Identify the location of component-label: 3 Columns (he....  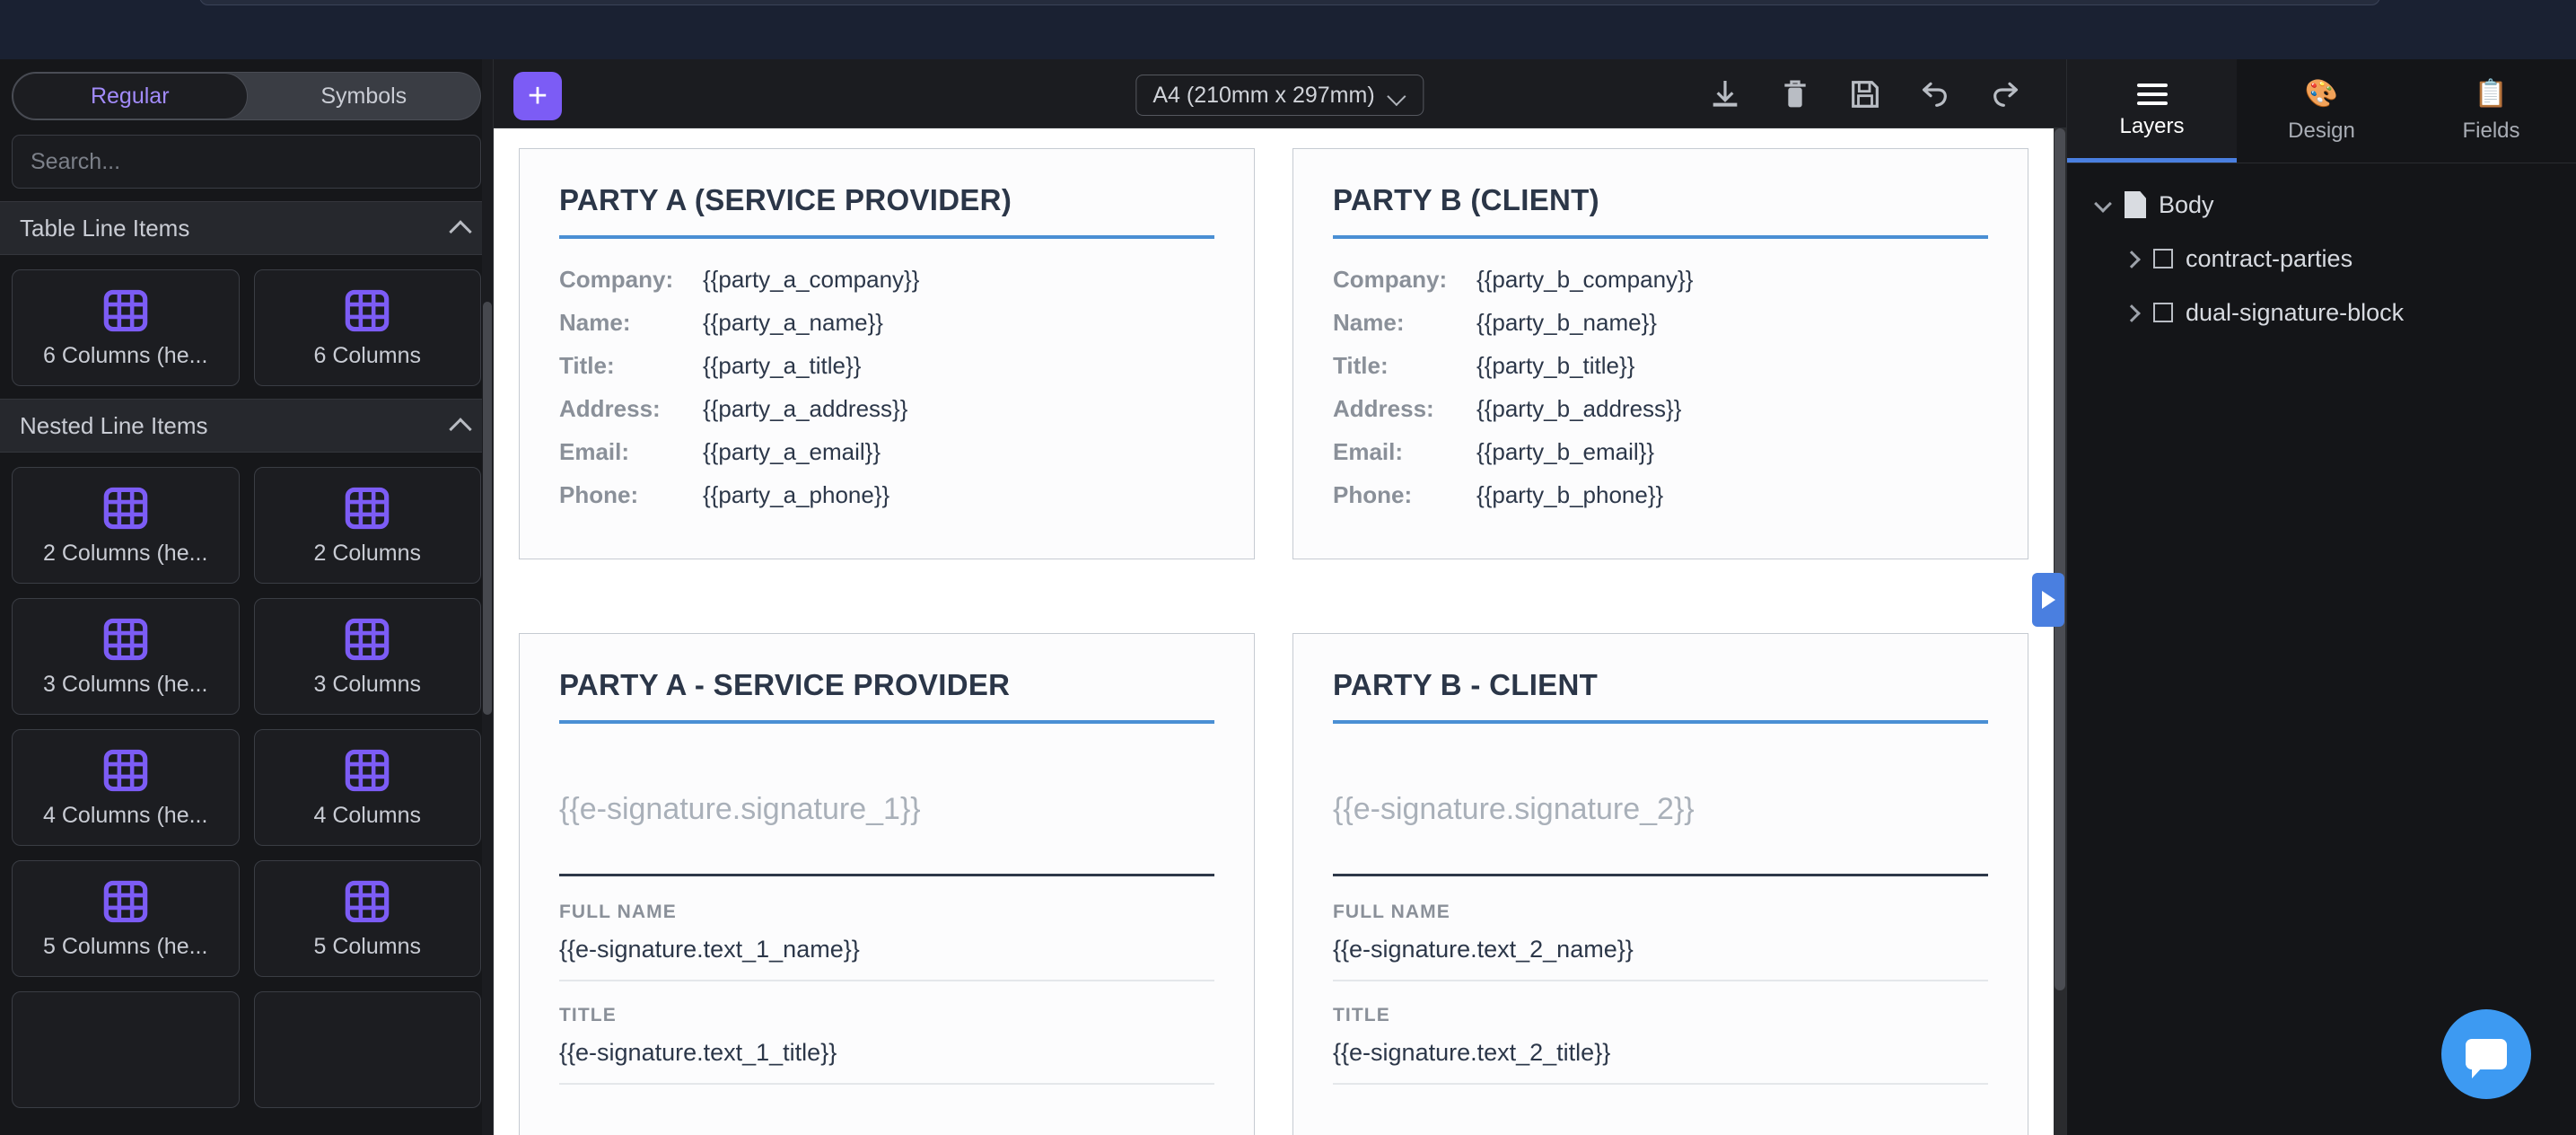
(125, 684).